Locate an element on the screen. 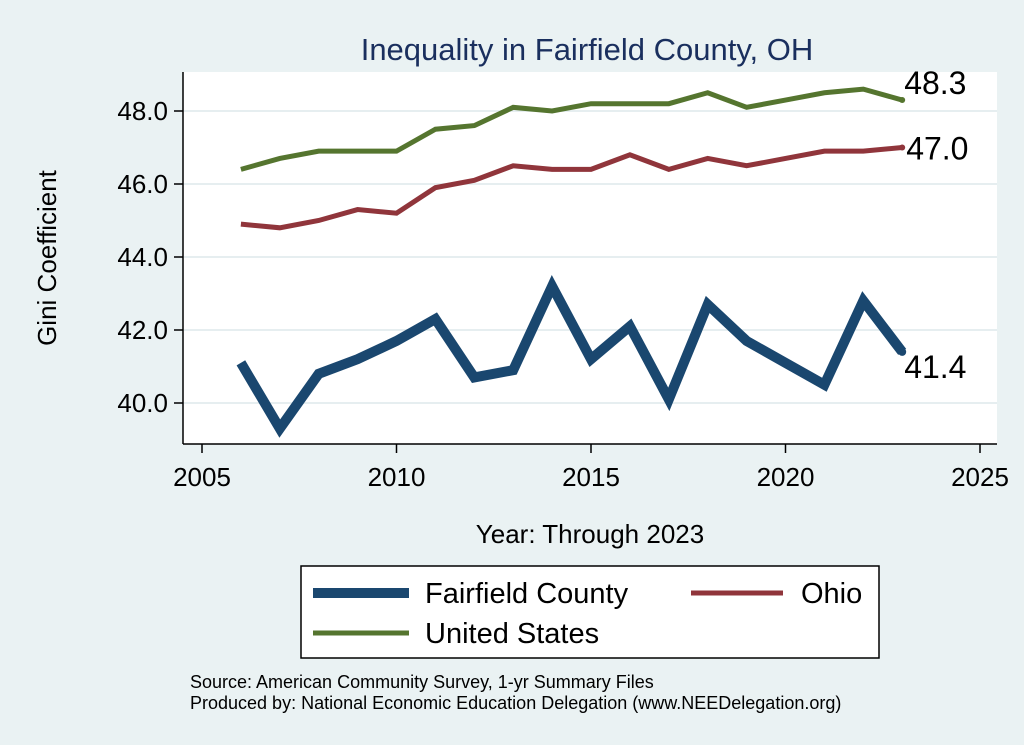  series-line-fairfield-county is located at coordinates (571, 356).